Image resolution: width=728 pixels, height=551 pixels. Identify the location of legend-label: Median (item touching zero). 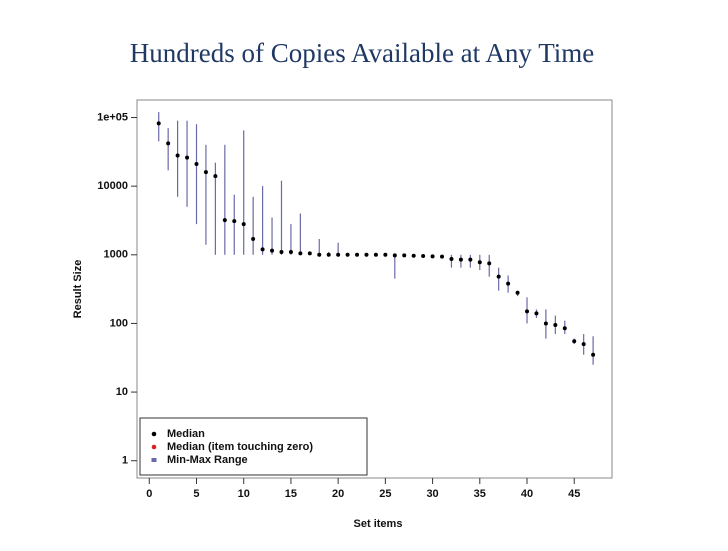
(240, 447).